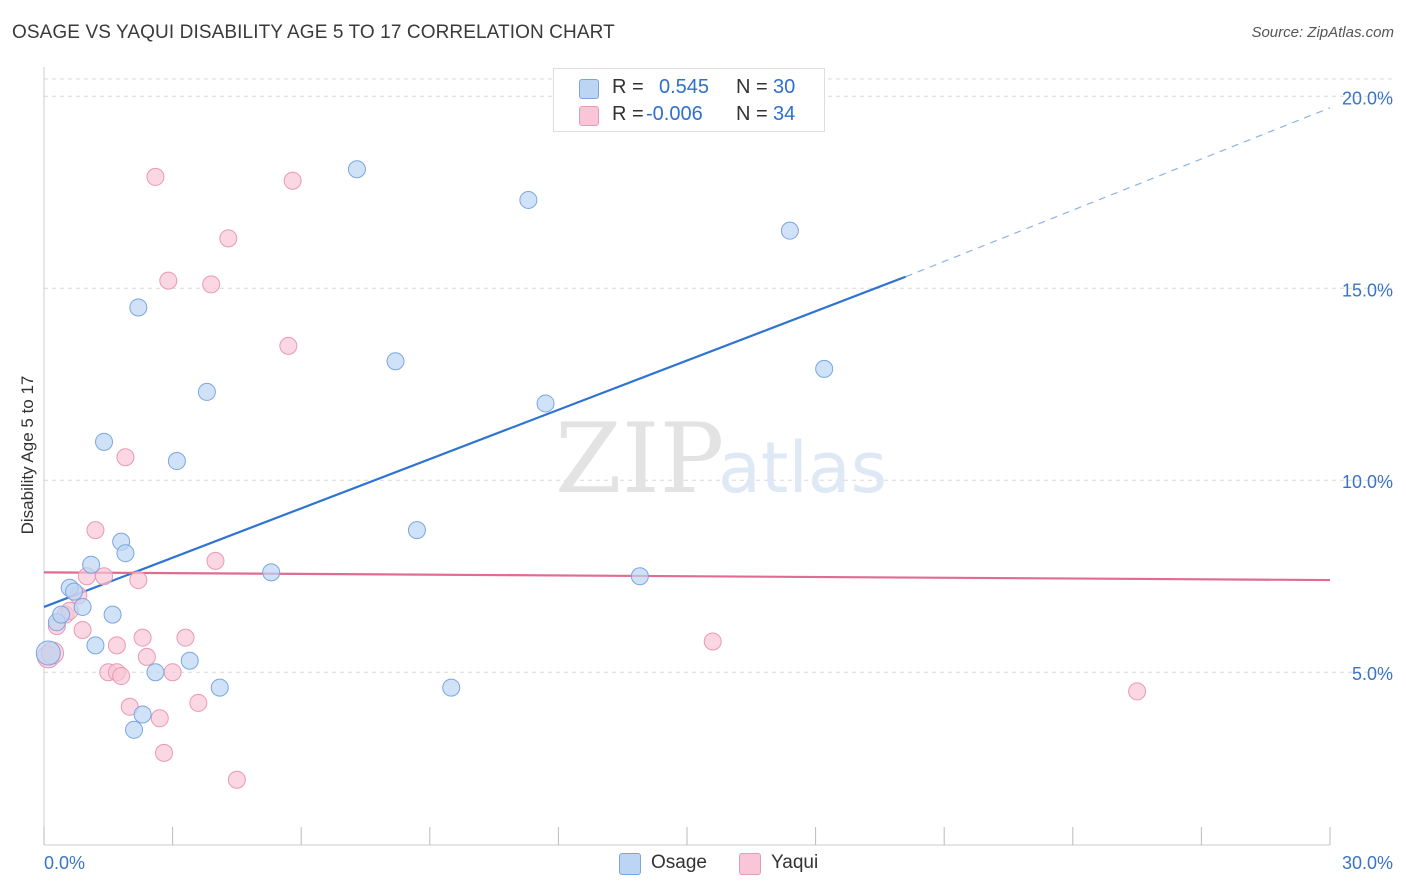 The width and height of the screenshot is (1406, 892). I want to click on osage-r-label: R =, so click(628, 87).